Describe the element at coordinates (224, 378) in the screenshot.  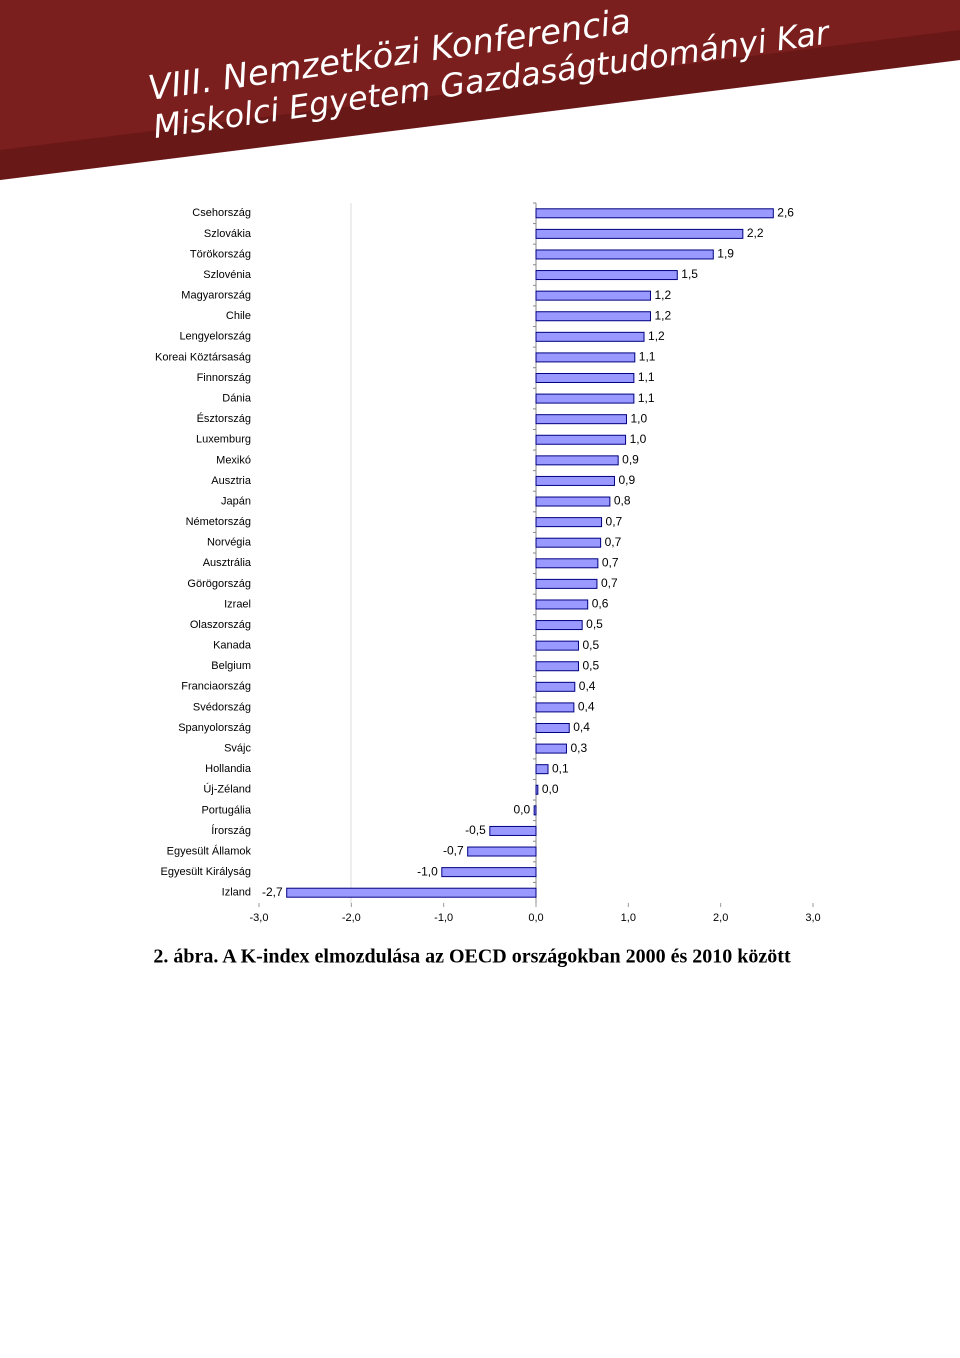
I see `category-label: Finnország` at that location.